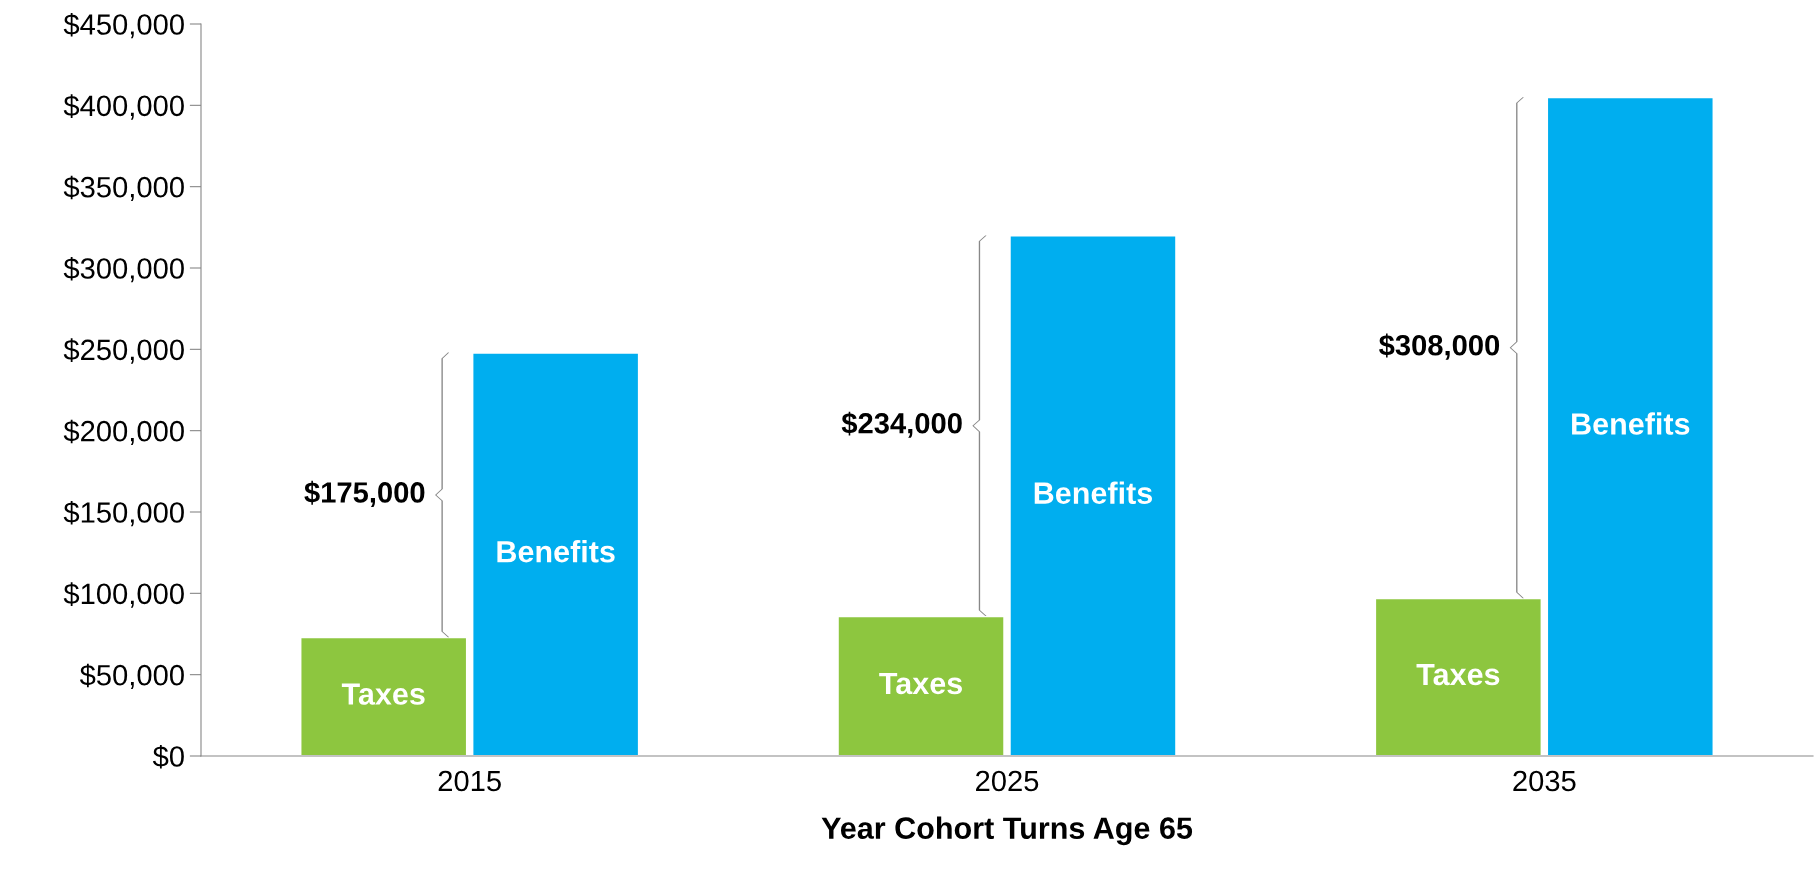 The image size is (1820, 873). I want to click on x-tick-label: 2035, so click(1544, 781).